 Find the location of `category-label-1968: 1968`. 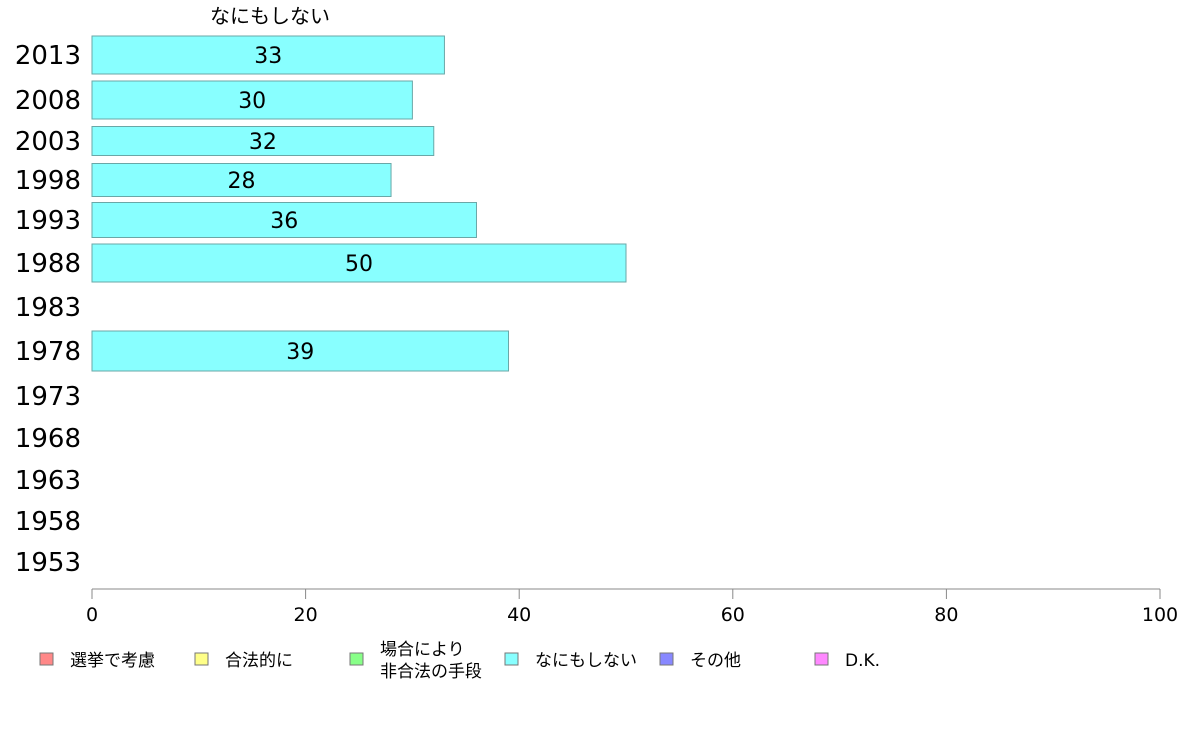

category-label-1968: 1968 is located at coordinates (48, 439).